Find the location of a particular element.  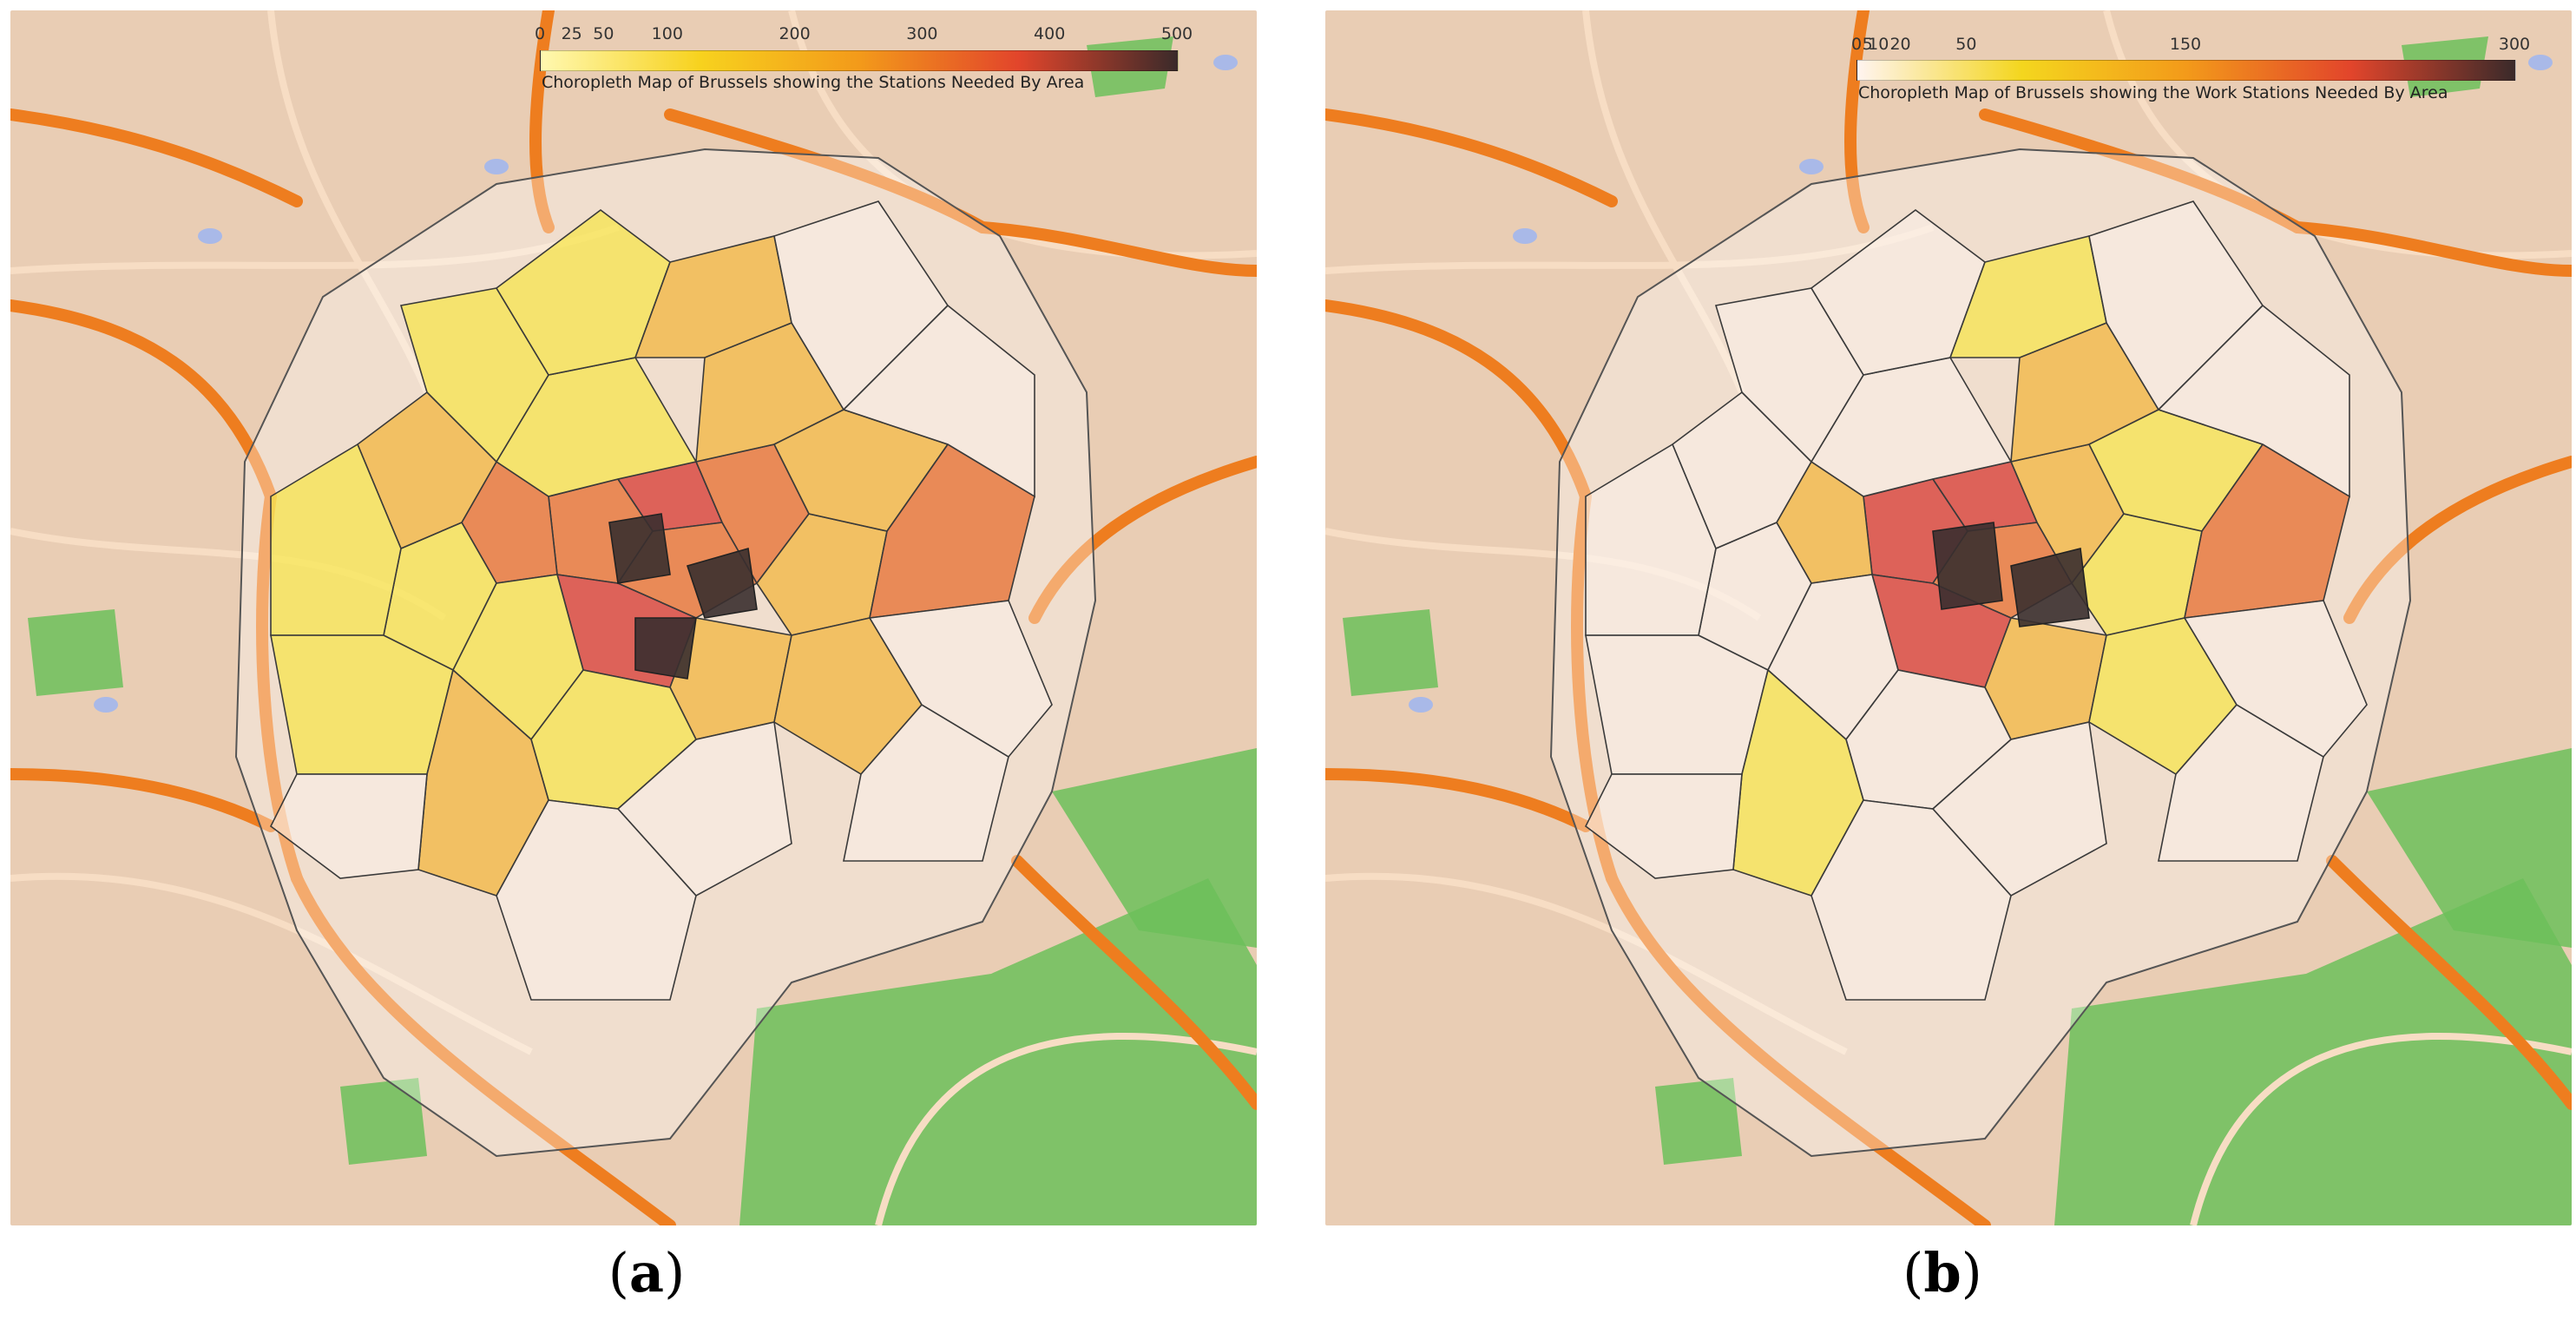

caption-a: (a) is located at coordinates (647, 1272).